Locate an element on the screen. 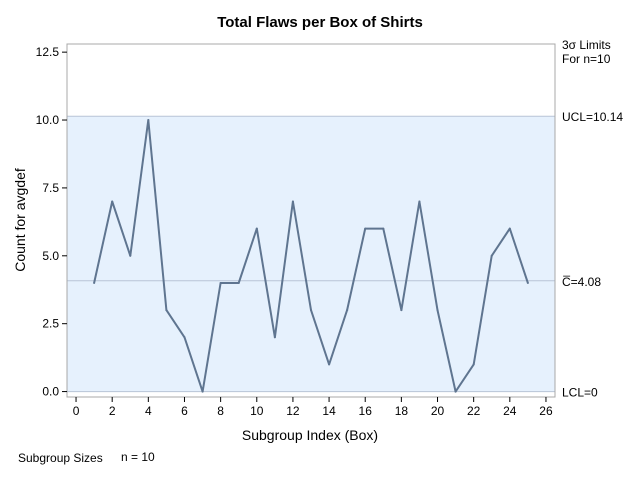 This screenshot has height=480, width=640. x-axis-label: Subgroup Index (Box) is located at coordinates (310, 435).